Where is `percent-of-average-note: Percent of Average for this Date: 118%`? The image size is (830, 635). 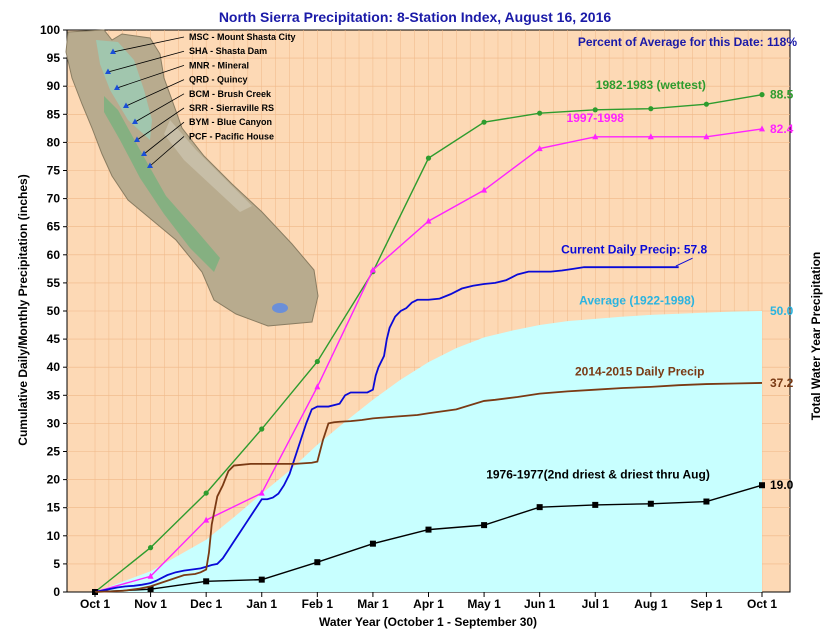 percent-of-average-note: Percent of Average for this Date: 118% is located at coordinates (688, 42).